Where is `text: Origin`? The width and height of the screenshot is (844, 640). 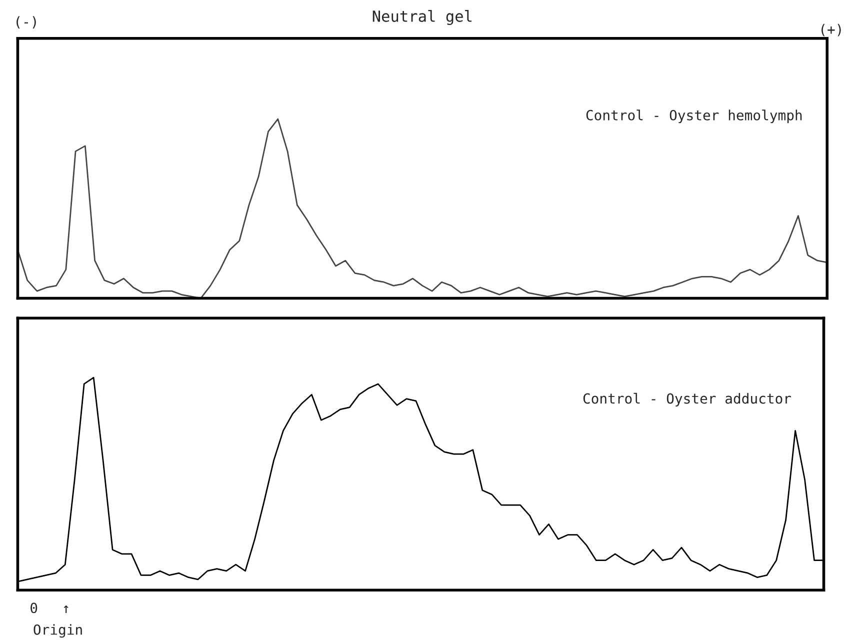
text: Origin is located at coordinates (58, 631).